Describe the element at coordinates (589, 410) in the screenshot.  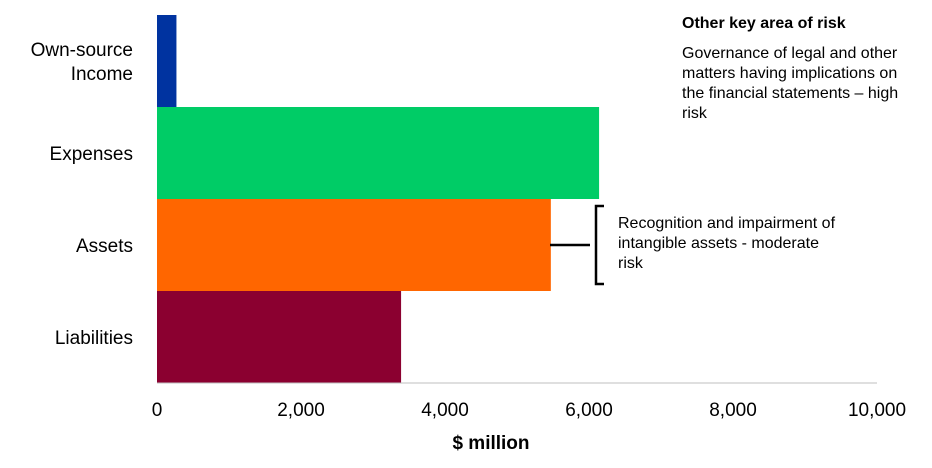
I see `x-tick-label: 6,000` at that location.